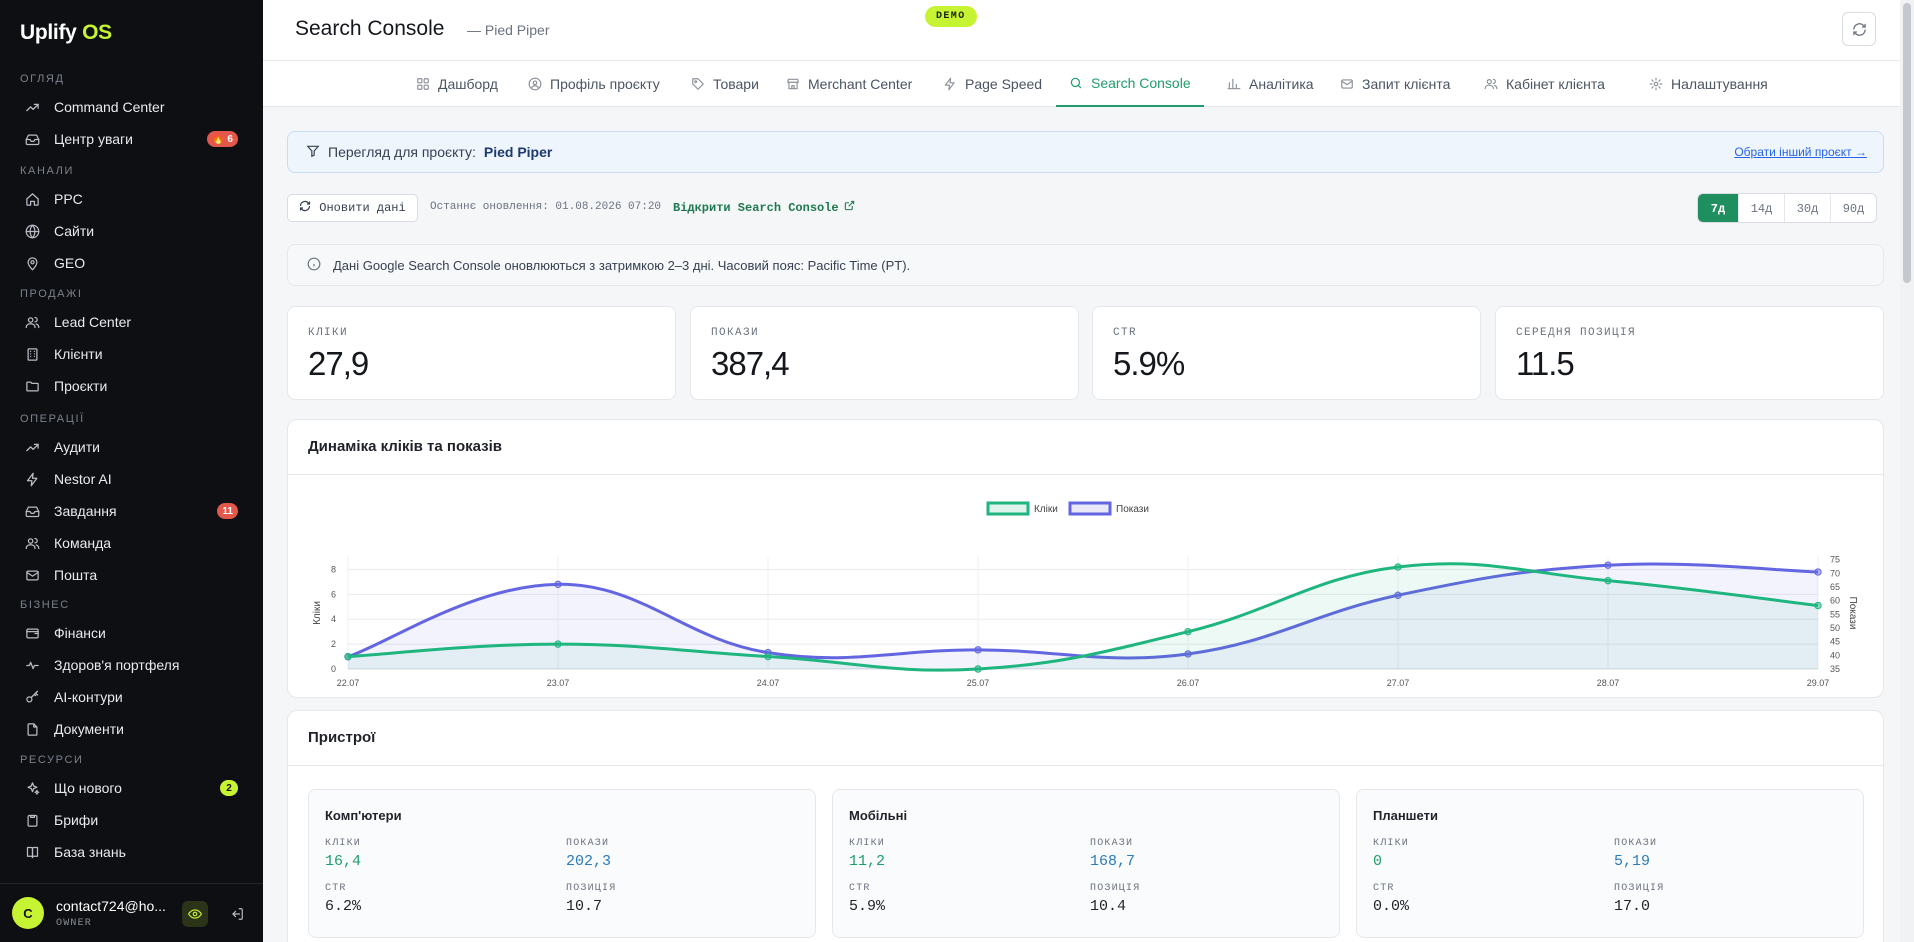 The image size is (1914, 942). Describe the element at coordinates (132, 386) in the screenshot. I see `sidebar-item-folder: Проєкти` at that location.